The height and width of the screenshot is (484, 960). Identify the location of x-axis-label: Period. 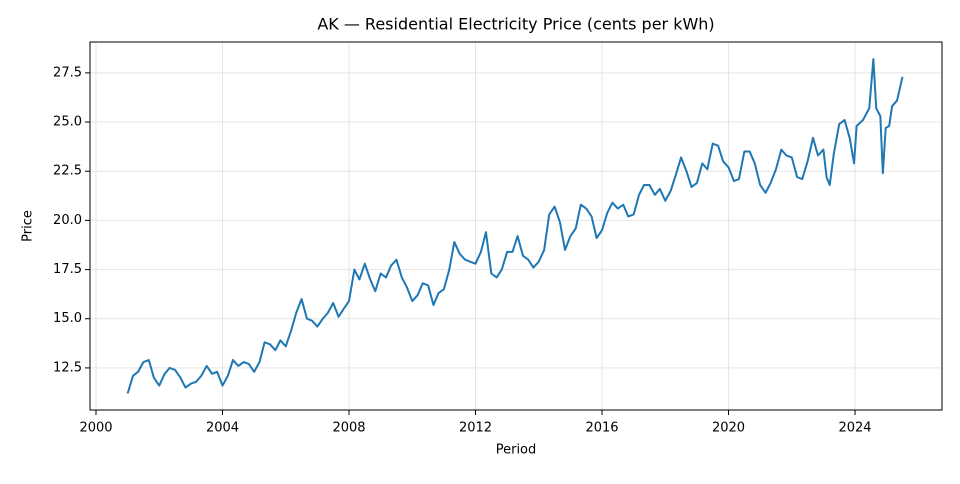
(516, 450).